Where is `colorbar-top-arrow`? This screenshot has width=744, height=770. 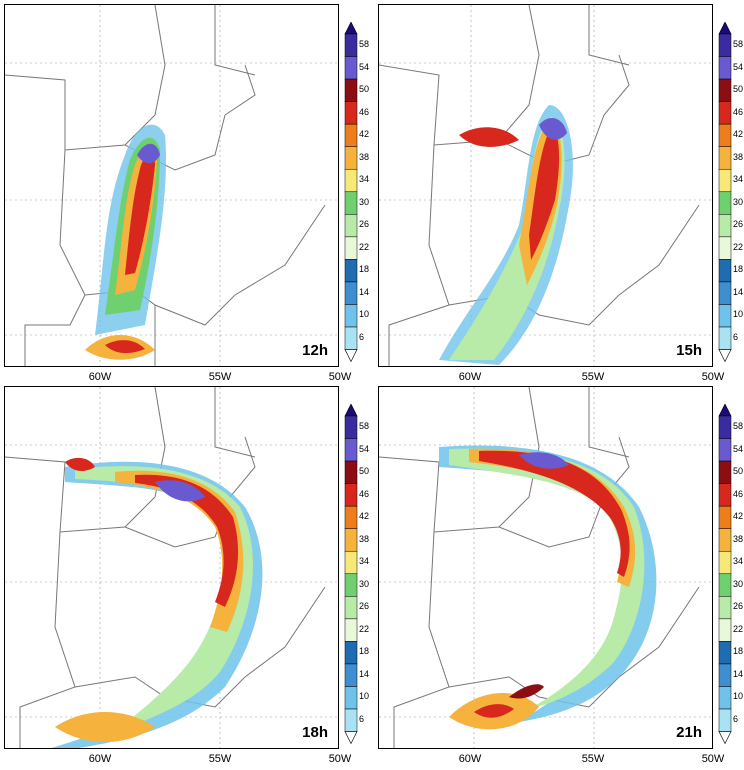 colorbar-top-arrow is located at coordinates (725, 410).